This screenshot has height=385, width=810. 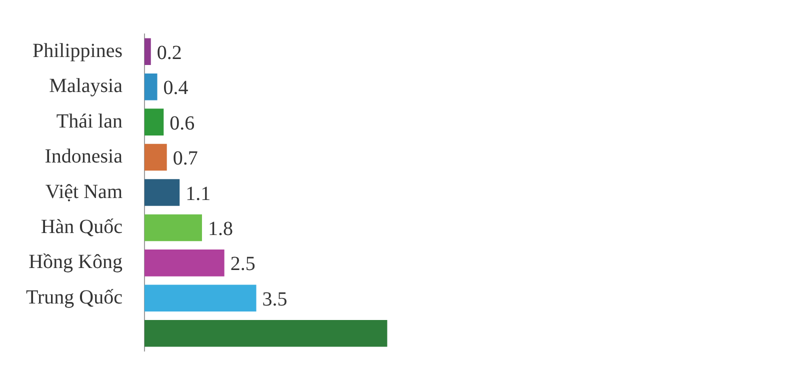 What do you see at coordinates (81, 227) in the screenshot?
I see `y-tick-label: Hàn Quốc` at bounding box center [81, 227].